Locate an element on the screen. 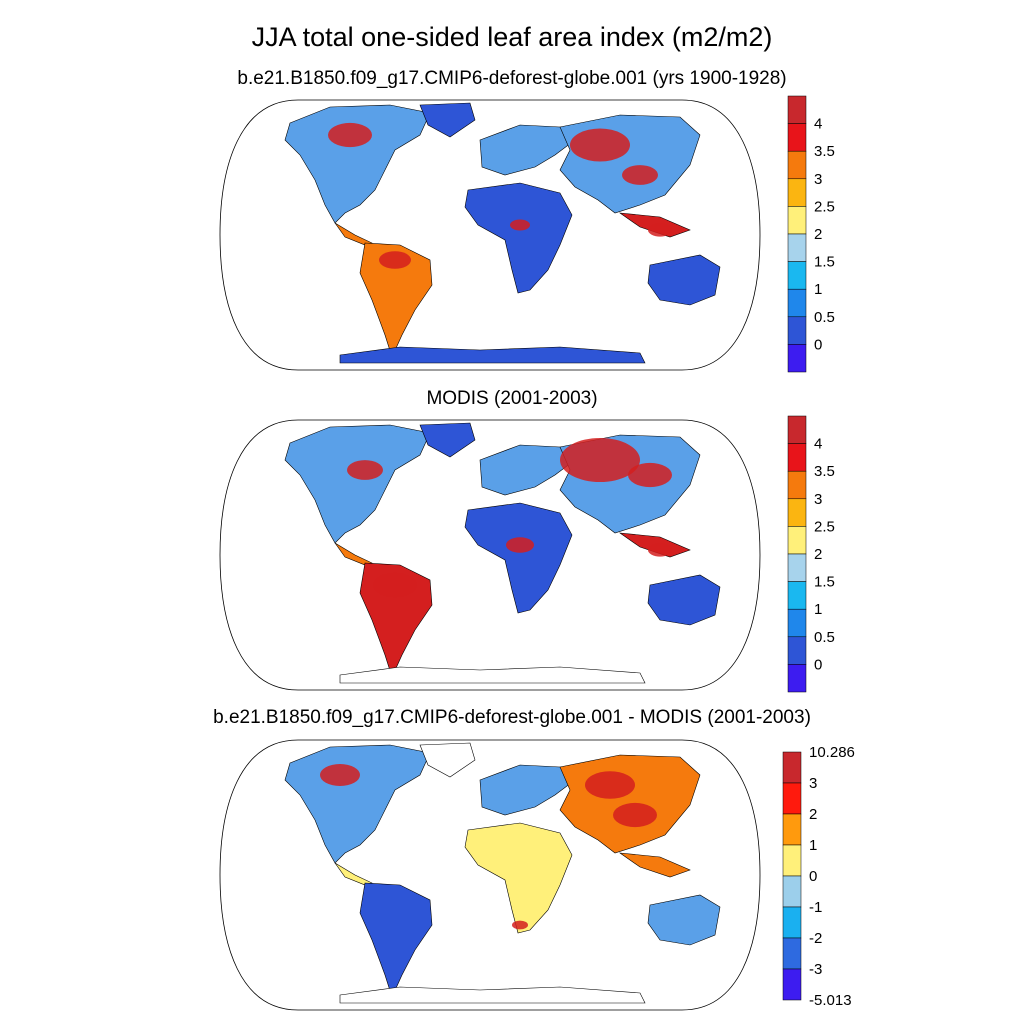 This screenshot has height=1024, width=1024. panel-1-map is located at coordinates (490, 235).